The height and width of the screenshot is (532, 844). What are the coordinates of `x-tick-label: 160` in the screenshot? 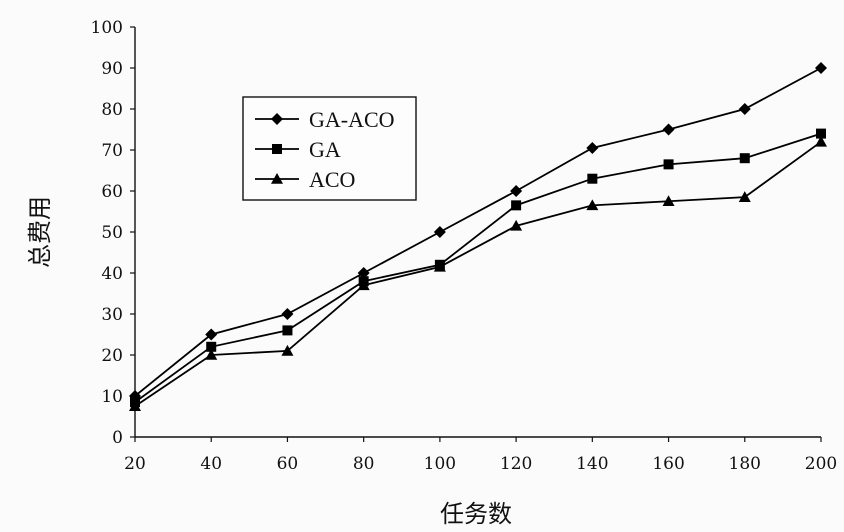 It's located at (668, 464).